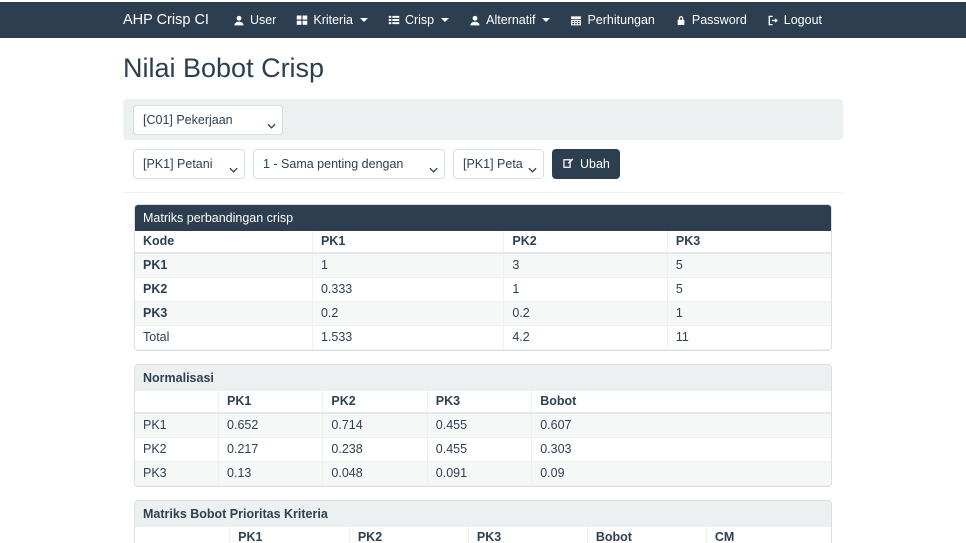 The image size is (966, 543). What do you see at coordinates (483, 514) in the screenshot?
I see `priority-matrix-title: Matriks Bobot Prioritas Kriteria` at bounding box center [483, 514].